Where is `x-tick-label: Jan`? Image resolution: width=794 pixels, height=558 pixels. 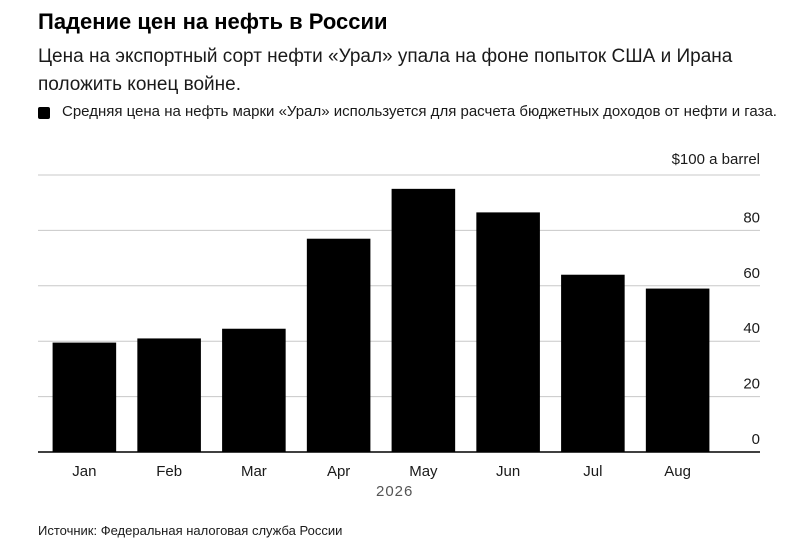
x-tick-label: Jan is located at coordinates (84, 471).